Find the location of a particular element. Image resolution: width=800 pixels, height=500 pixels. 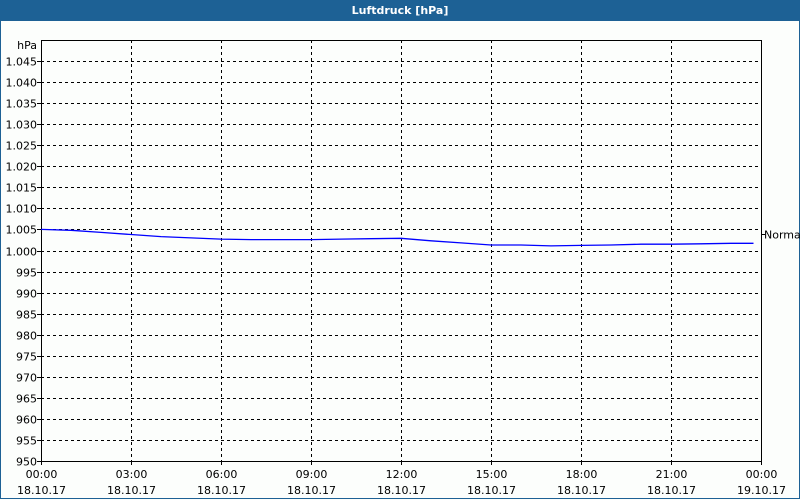

y-tick-label: 965 is located at coordinates (26, 399).